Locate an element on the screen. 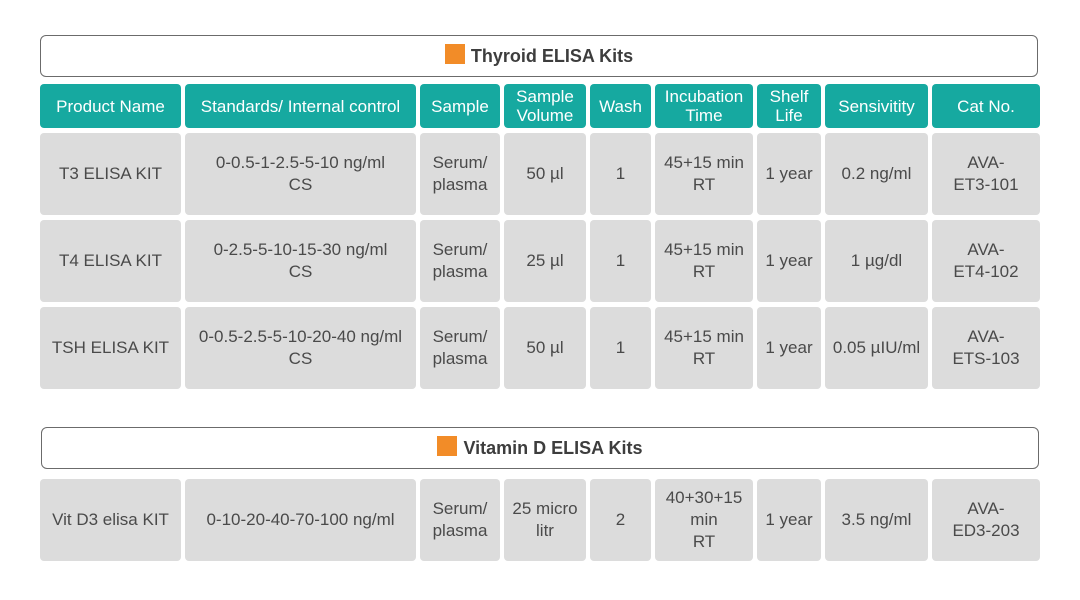 The width and height of the screenshot is (1080, 600). table-cell: TSH ELISA KIT is located at coordinates (110, 348).